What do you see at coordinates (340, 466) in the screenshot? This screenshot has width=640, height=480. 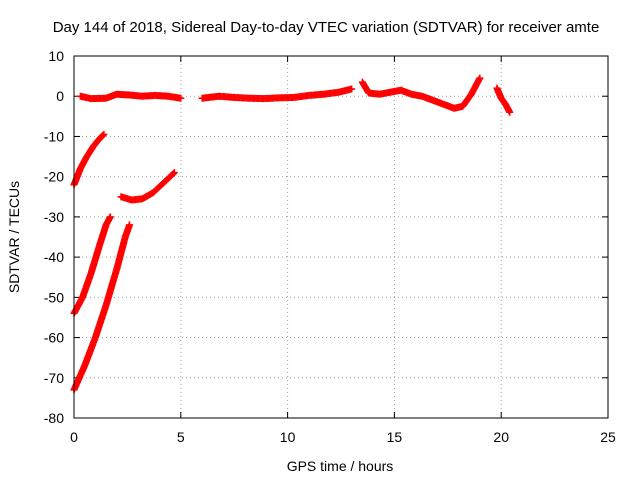 I see `x-axis-label: GPS time / hours` at bounding box center [340, 466].